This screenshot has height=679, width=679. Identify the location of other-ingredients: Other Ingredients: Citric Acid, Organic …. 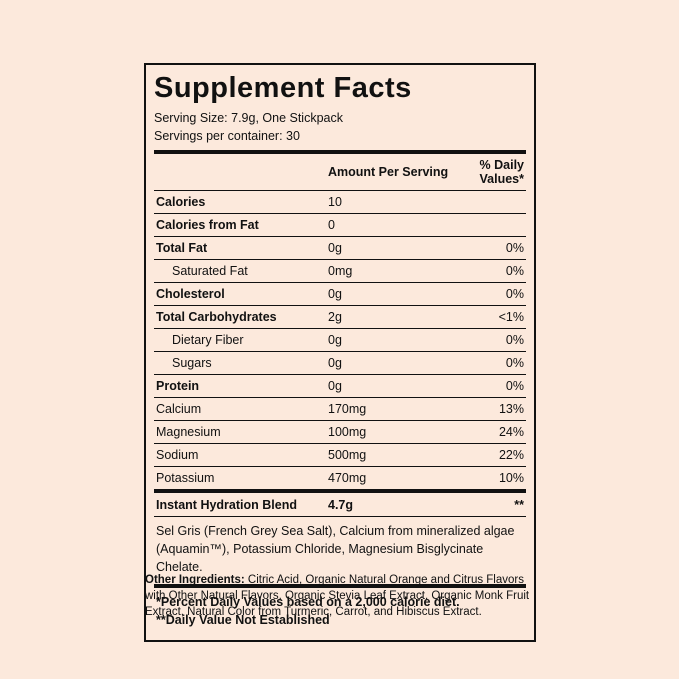
(341, 596).